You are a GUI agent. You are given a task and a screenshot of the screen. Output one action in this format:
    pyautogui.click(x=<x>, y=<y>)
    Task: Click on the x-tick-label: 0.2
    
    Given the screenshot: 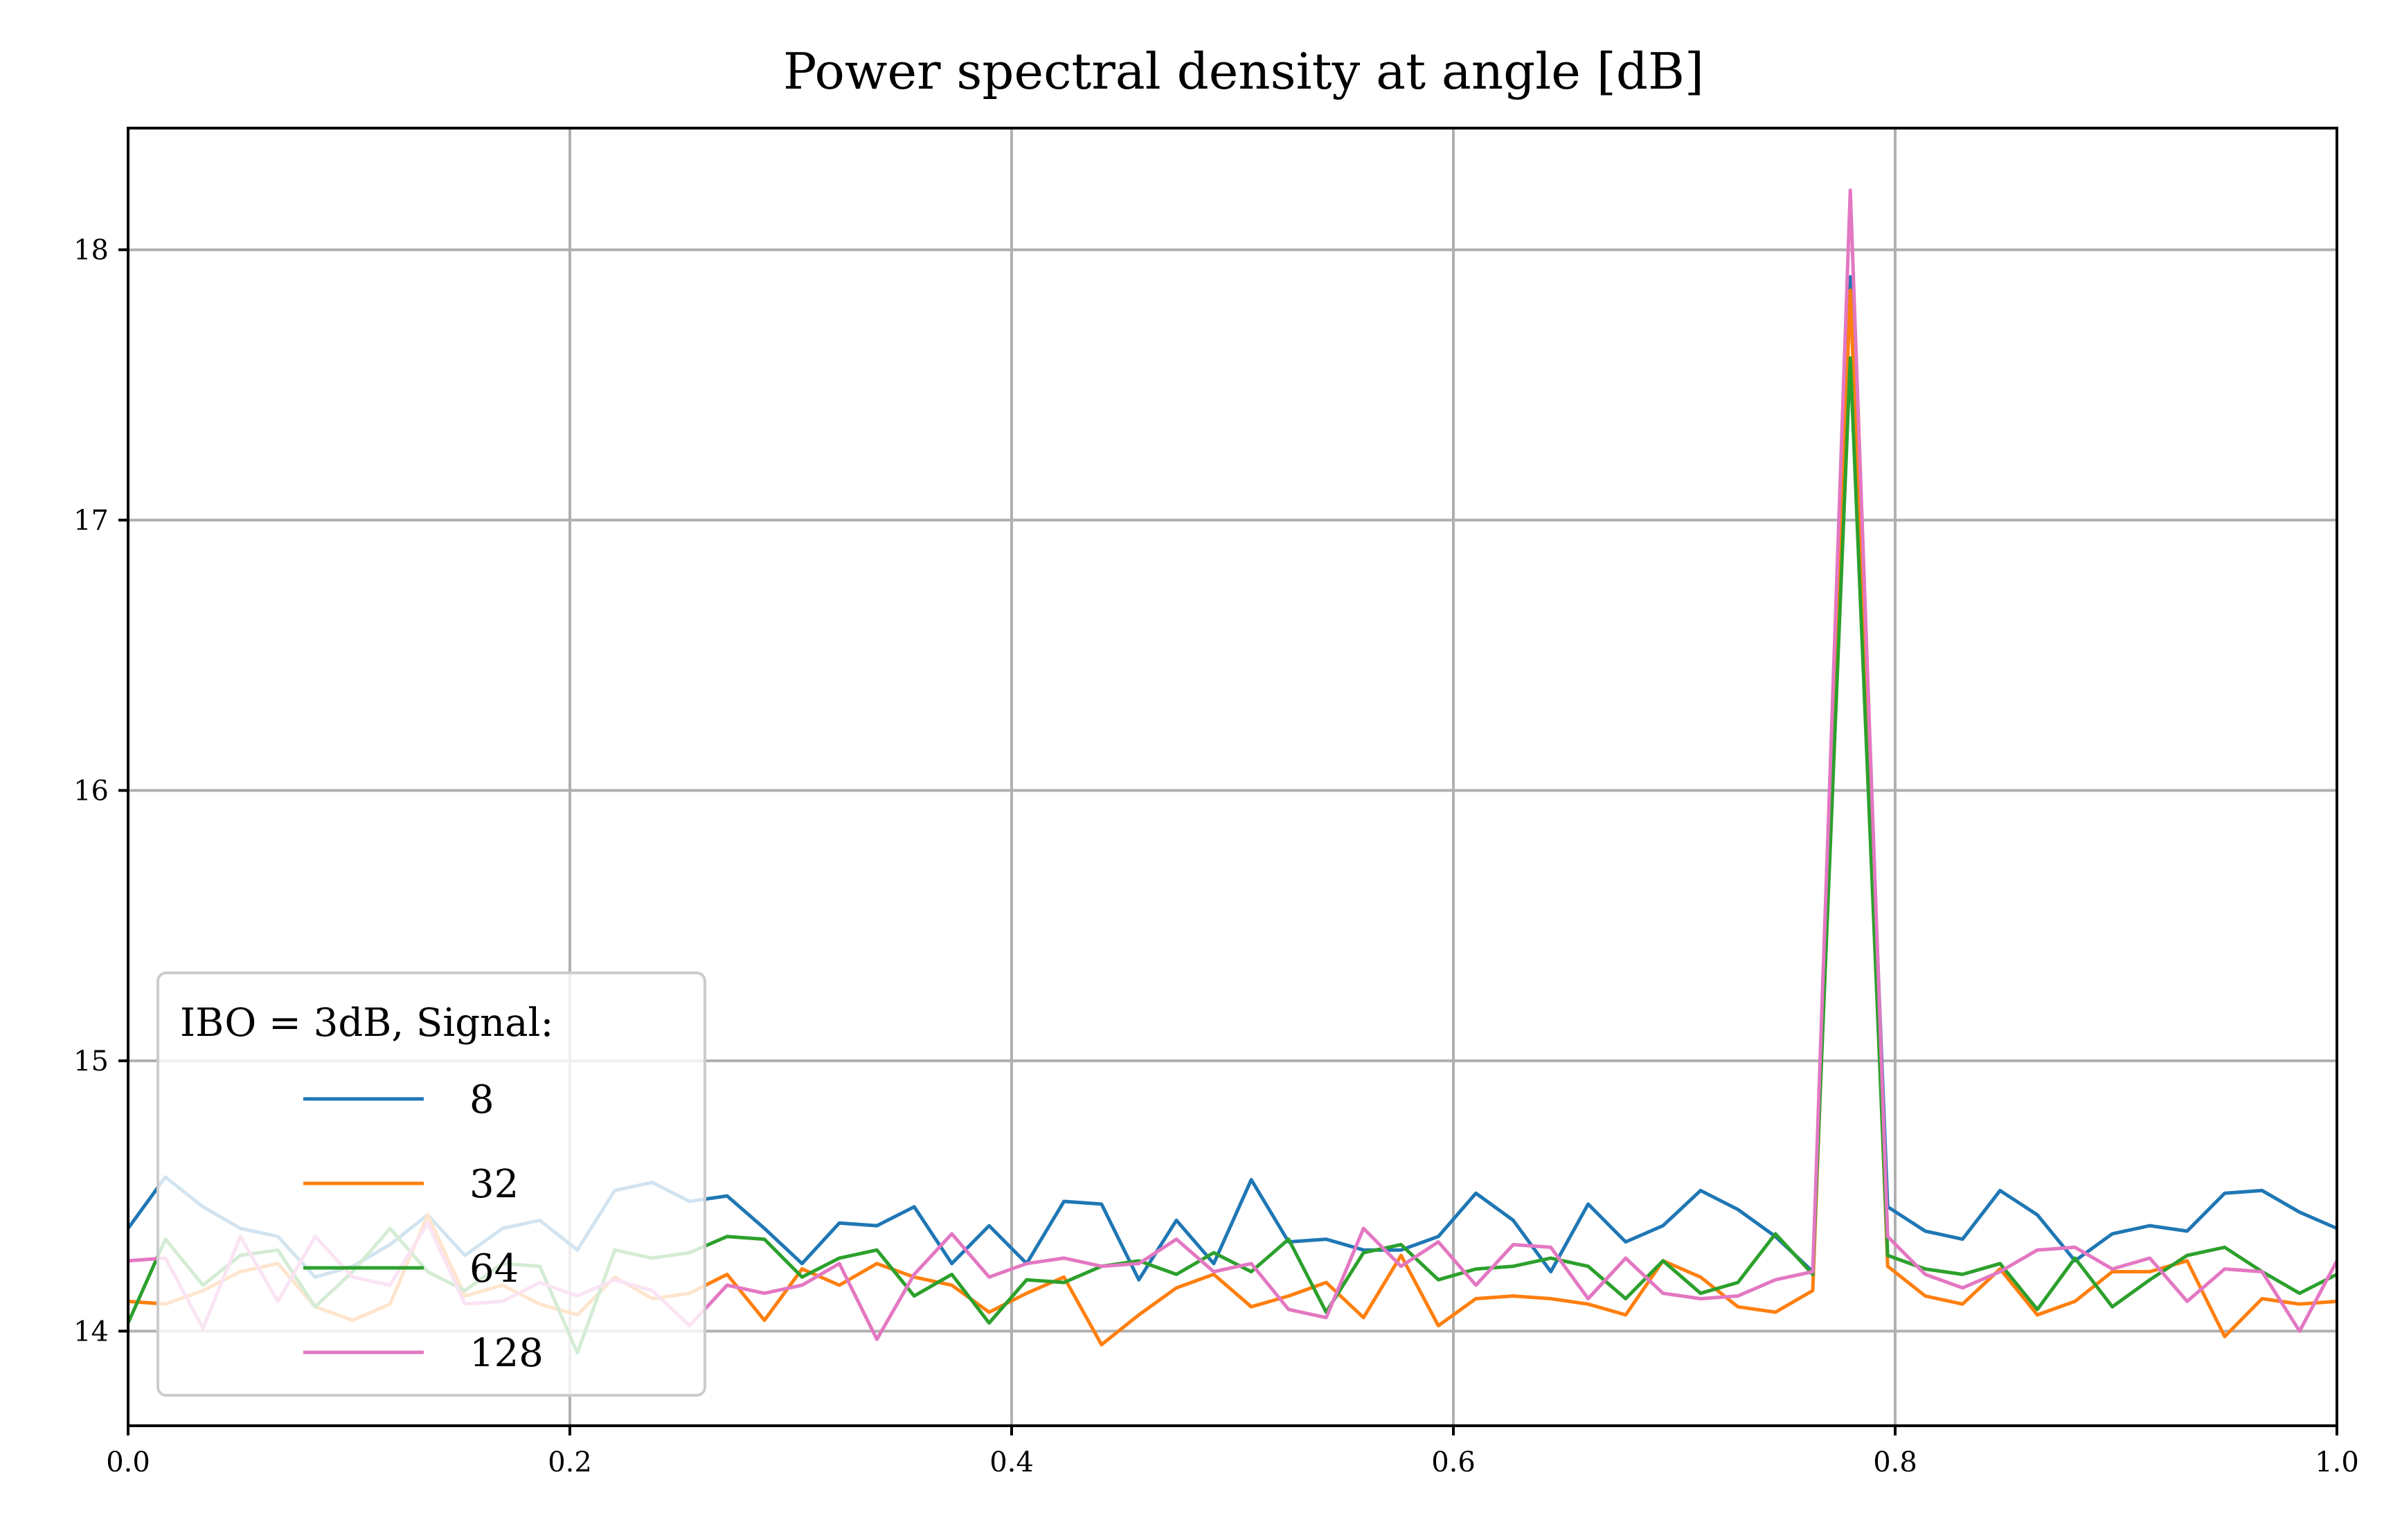 What is the action you would take?
    pyautogui.click(x=570, y=1463)
    